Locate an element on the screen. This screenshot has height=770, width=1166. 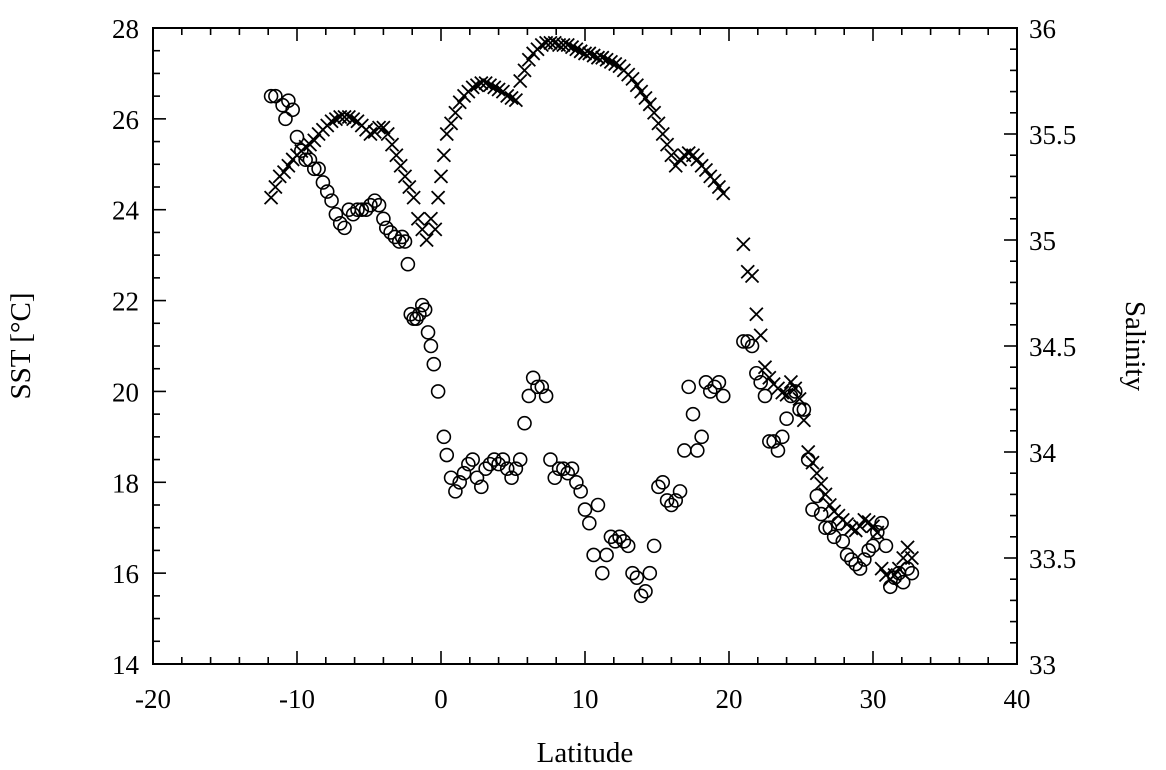
y-left-tick-label: 28 is located at coordinates (125, 29).